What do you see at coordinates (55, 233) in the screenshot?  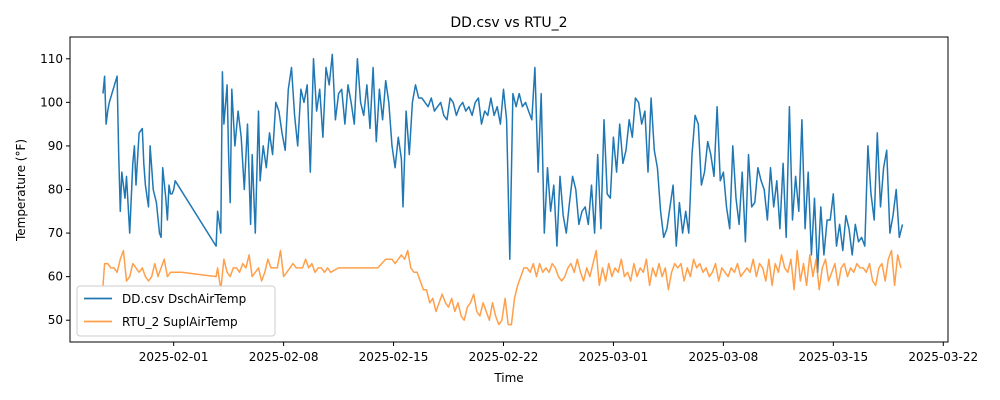 I see `y-tick-label: 70` at bounding box center [55, 233].